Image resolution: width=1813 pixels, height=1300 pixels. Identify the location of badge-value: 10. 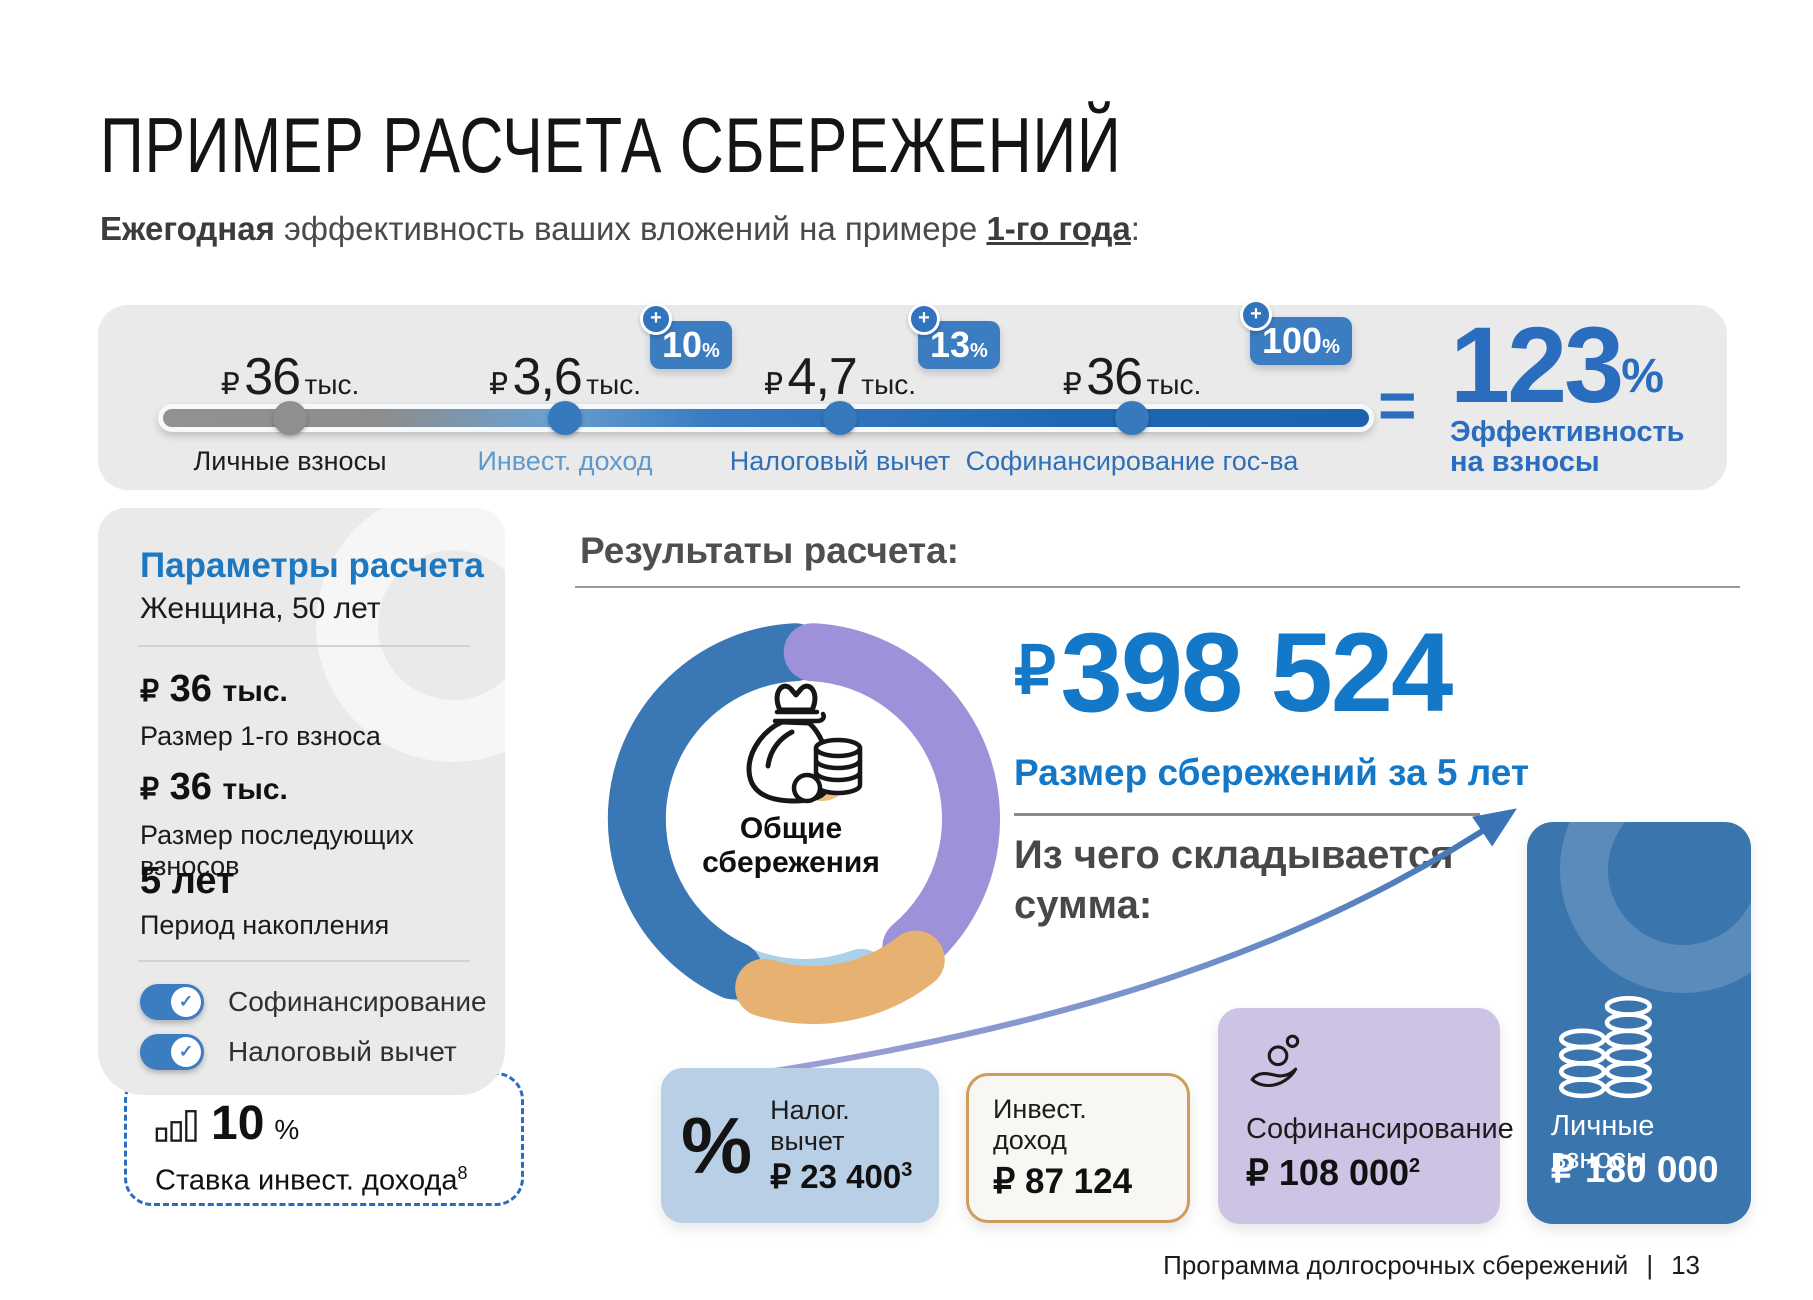
(682, 344).